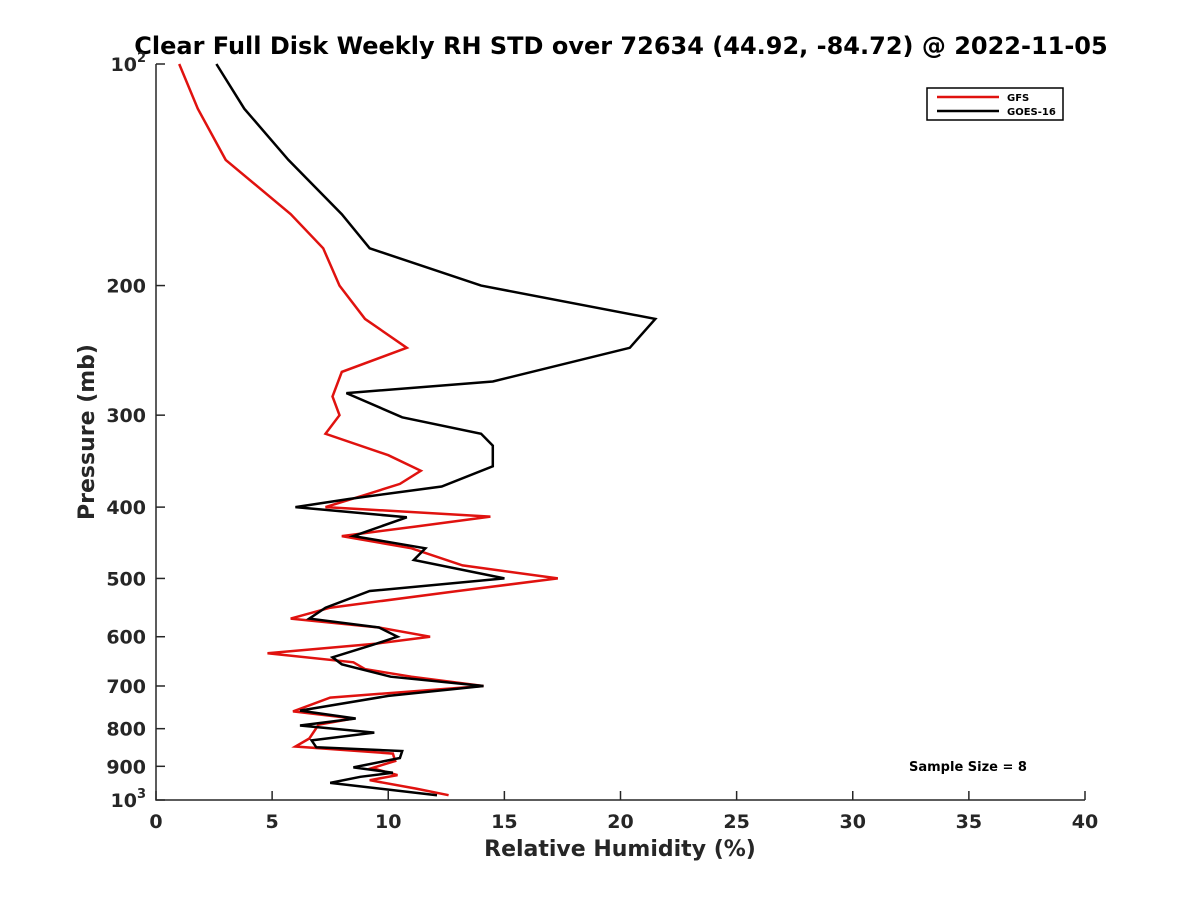  What do you see at coordinates (620, 822) in the screenshot?
I see `x-tick-label: 20` at bounding box center [620, 822].